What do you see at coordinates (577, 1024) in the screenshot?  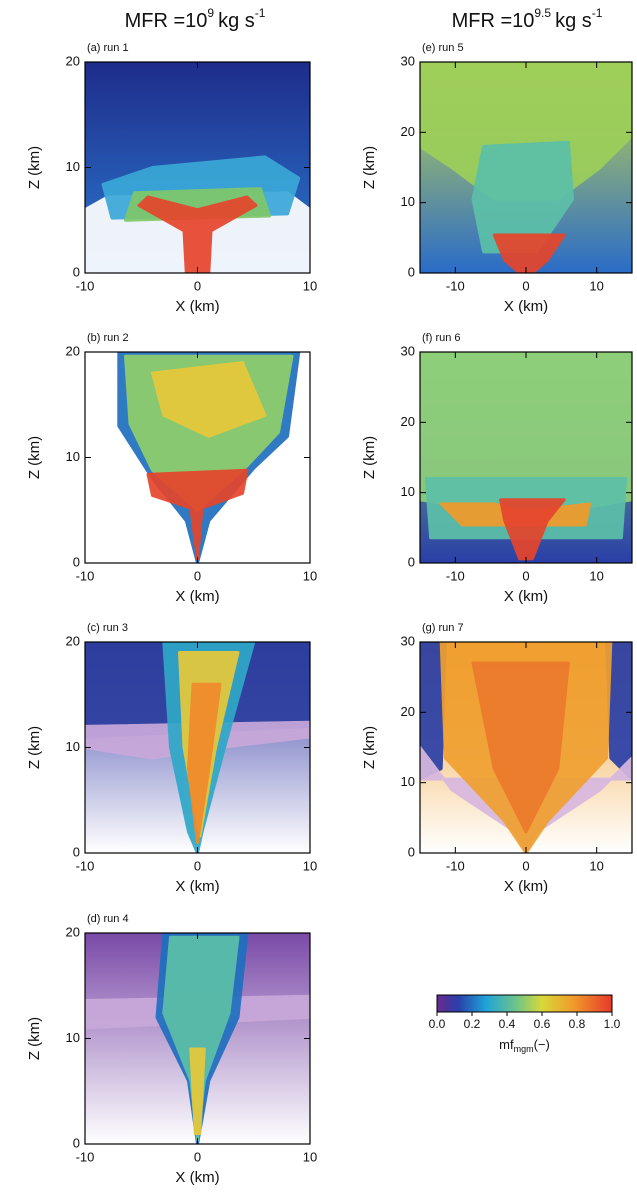 I see `colorbar-tick-label: 0.8` at bounding box center [577, 1024].